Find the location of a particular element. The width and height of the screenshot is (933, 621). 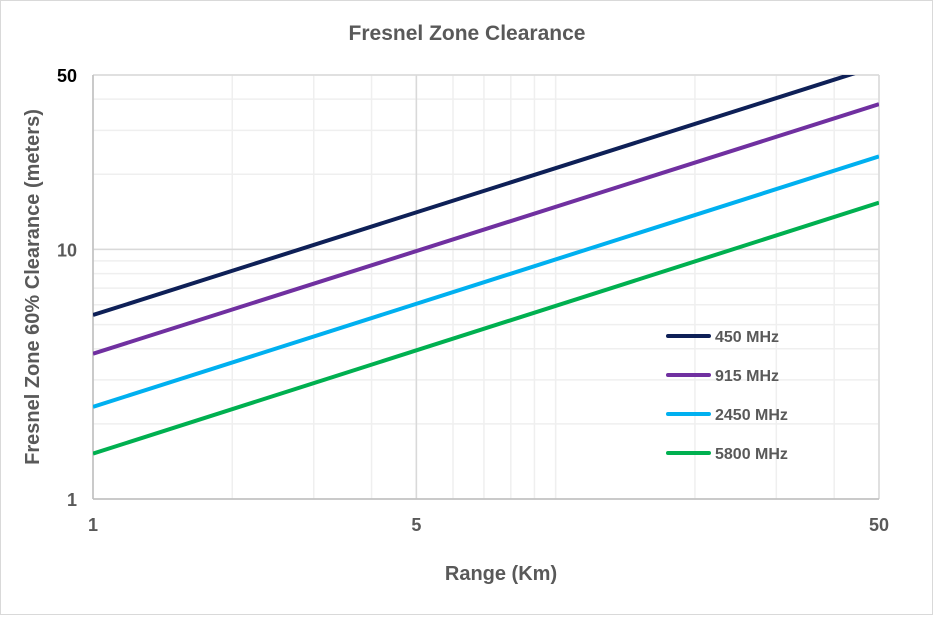

legend: 450 MHz 915 MHz 2450 MHz 5800 MHz is located at coordinates (727, 396).